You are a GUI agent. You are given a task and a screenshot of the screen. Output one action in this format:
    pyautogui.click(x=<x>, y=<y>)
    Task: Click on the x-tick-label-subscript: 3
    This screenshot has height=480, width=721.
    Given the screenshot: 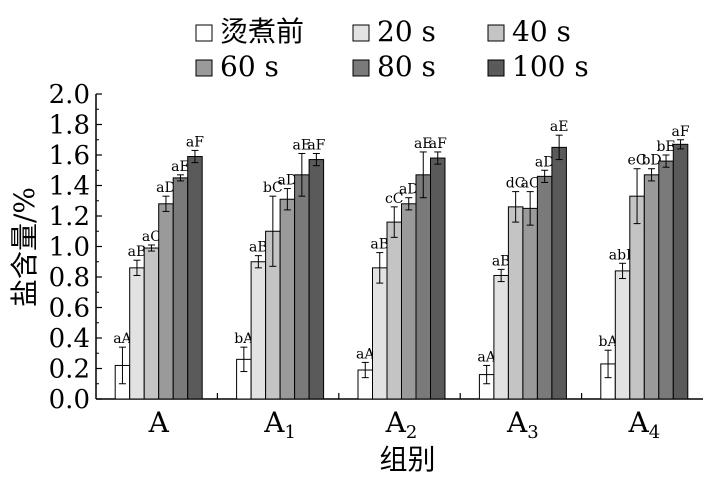 What is the action you would take?
    pyautogui.click(x=532, y=432)
    